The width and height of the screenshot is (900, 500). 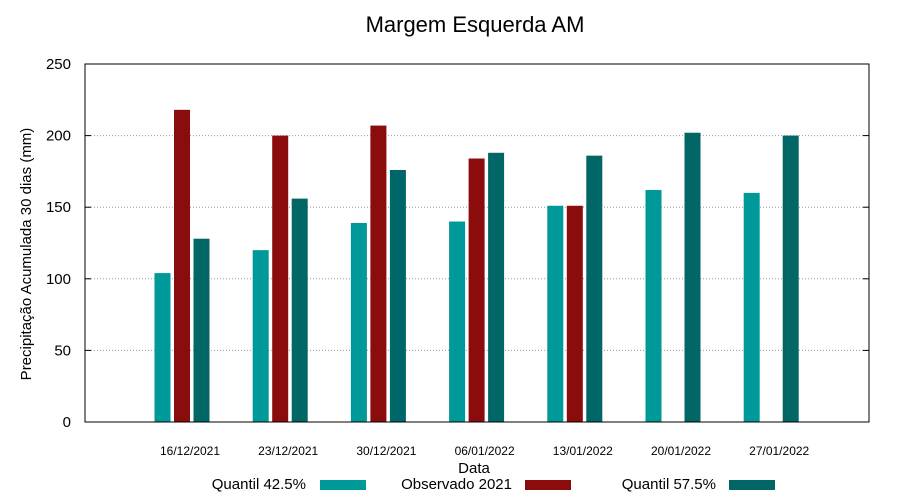 I want to click on x-tick-label: 27/01/2022, so click(x=779, y=451).